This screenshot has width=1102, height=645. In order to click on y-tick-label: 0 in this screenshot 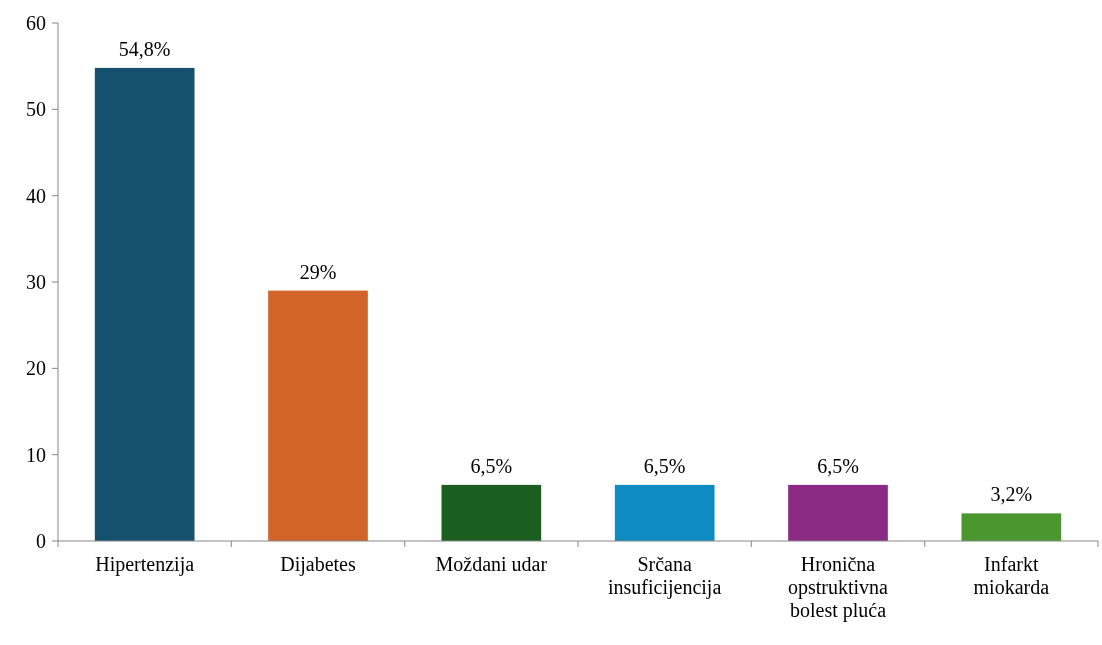, I will do `click(41, 541)`.